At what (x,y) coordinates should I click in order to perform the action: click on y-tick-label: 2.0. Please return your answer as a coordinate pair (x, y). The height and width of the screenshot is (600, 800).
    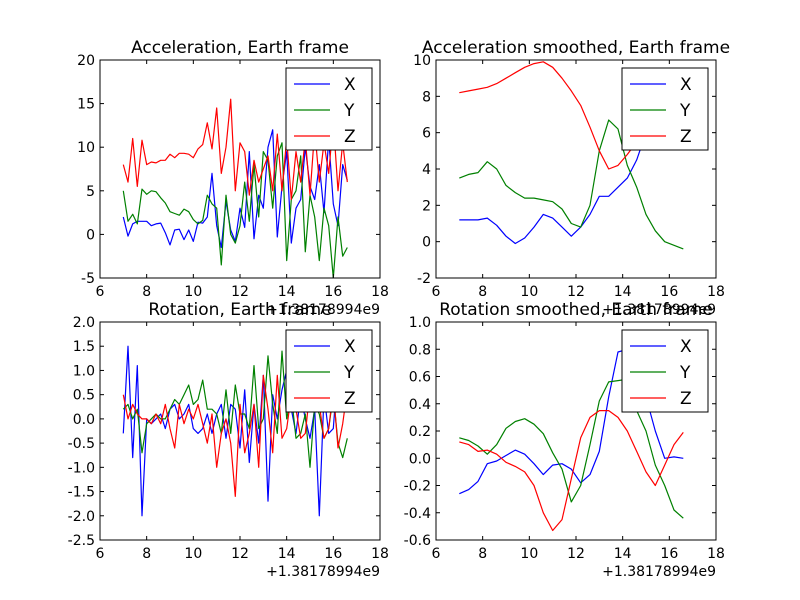
    Looking at the image, I should click on (84, 323).